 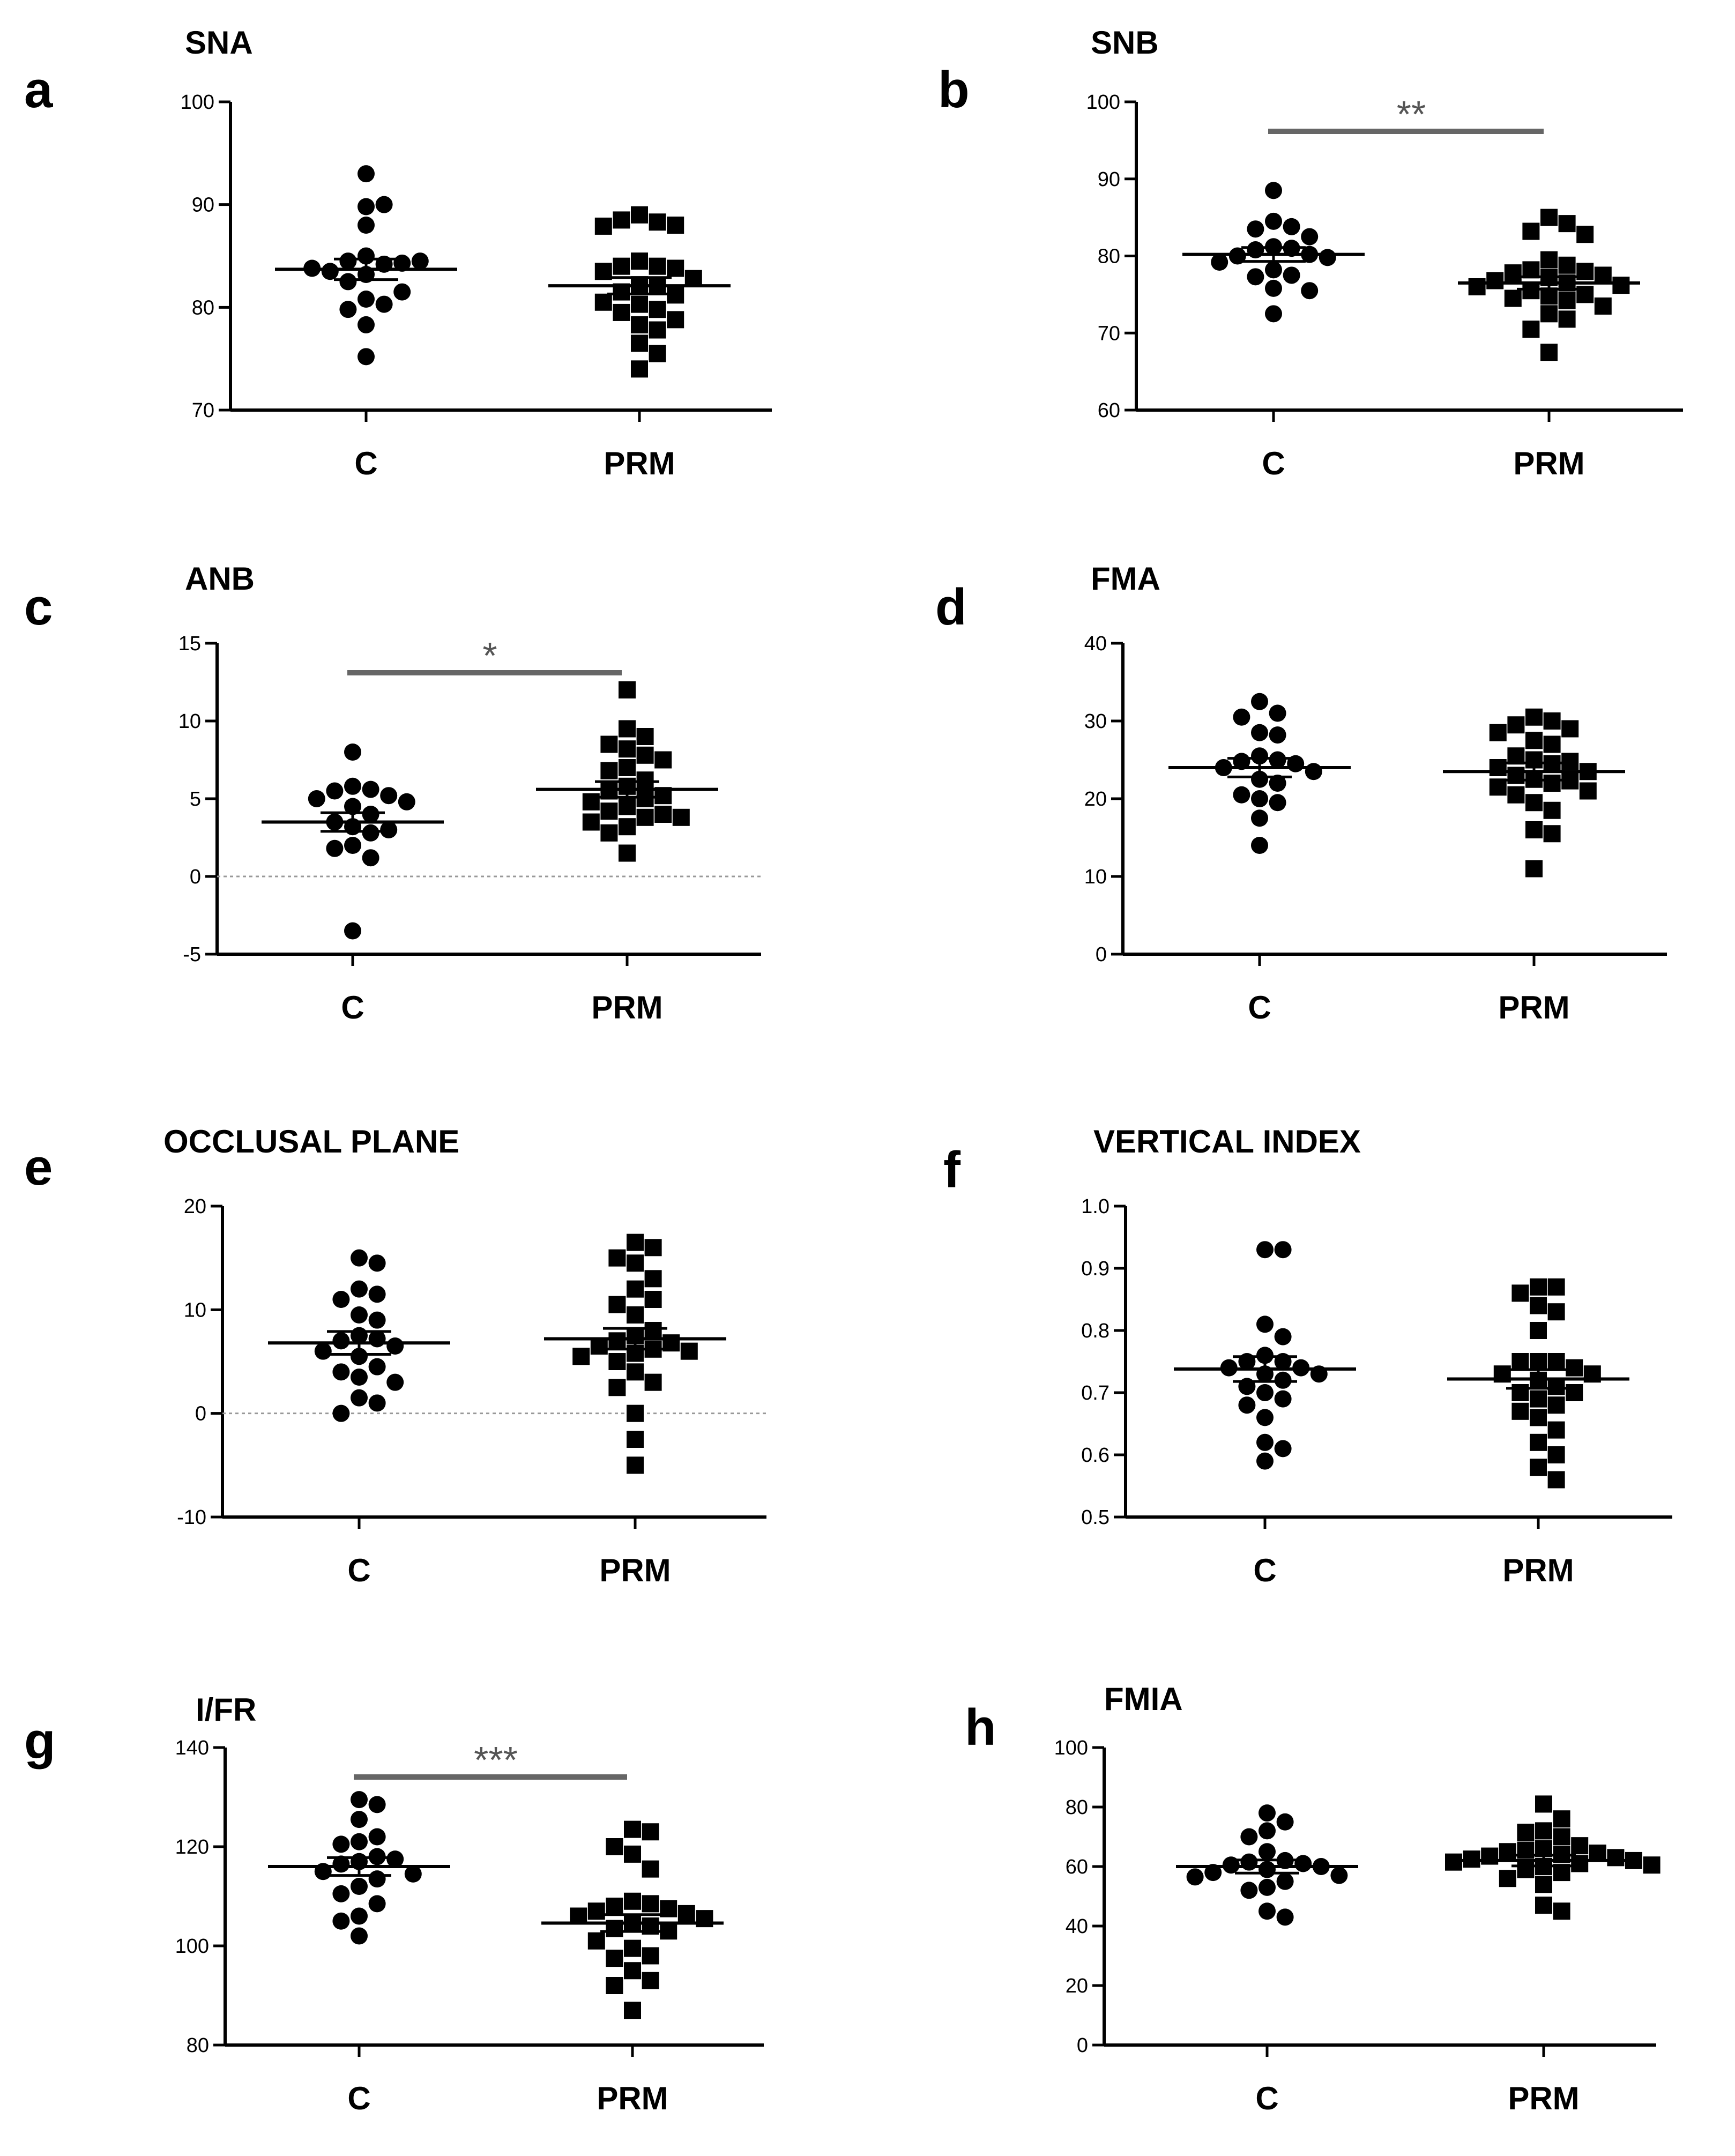 I want to click on y-tick-label: -10, so click(x=191, y=1517).